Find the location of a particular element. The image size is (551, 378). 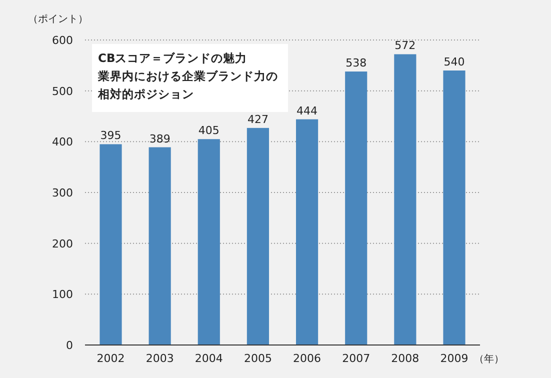

x-tick-label: 2006 is located at coordinates (307, 358).